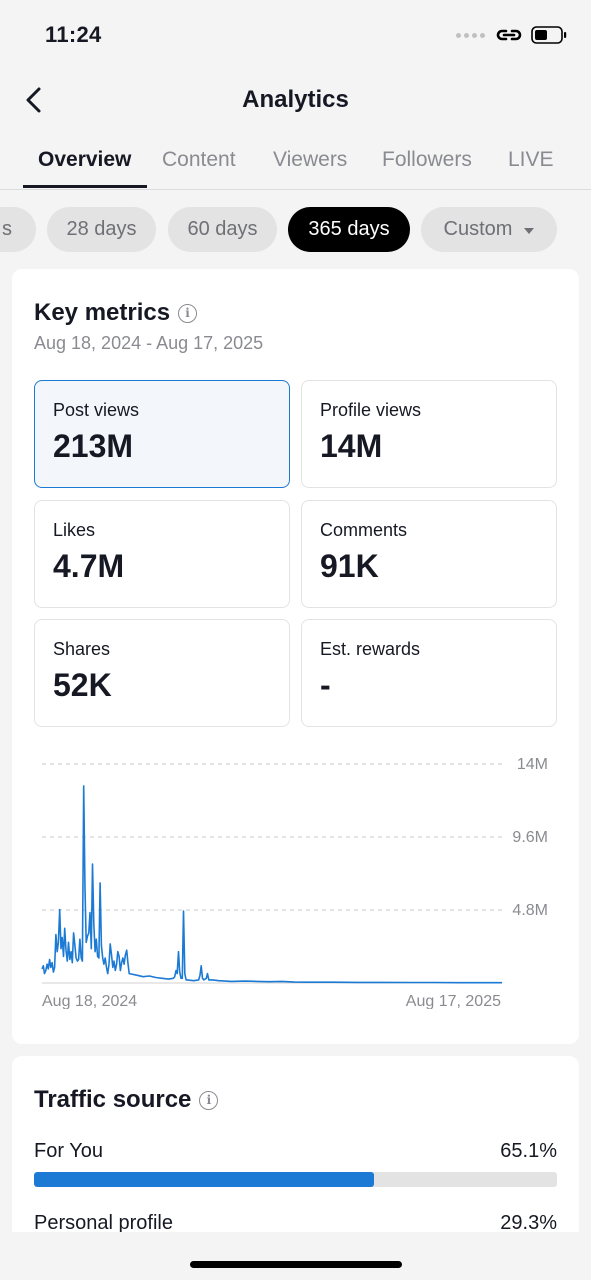 This screenshot has width=591, height=1280. I want to click on traffic-row-personal-profile: Personal profile 29.3%, so click(295, 1223).